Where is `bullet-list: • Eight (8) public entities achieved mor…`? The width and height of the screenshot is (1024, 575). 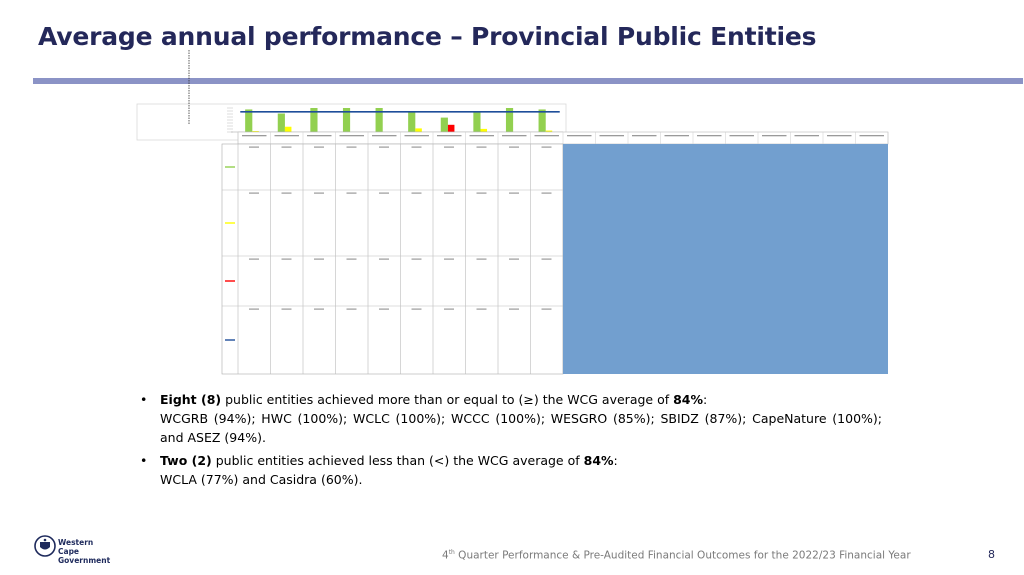
bullet-list: • Eight (8) public entities achieved mor… is located at coordinates (511, 441).